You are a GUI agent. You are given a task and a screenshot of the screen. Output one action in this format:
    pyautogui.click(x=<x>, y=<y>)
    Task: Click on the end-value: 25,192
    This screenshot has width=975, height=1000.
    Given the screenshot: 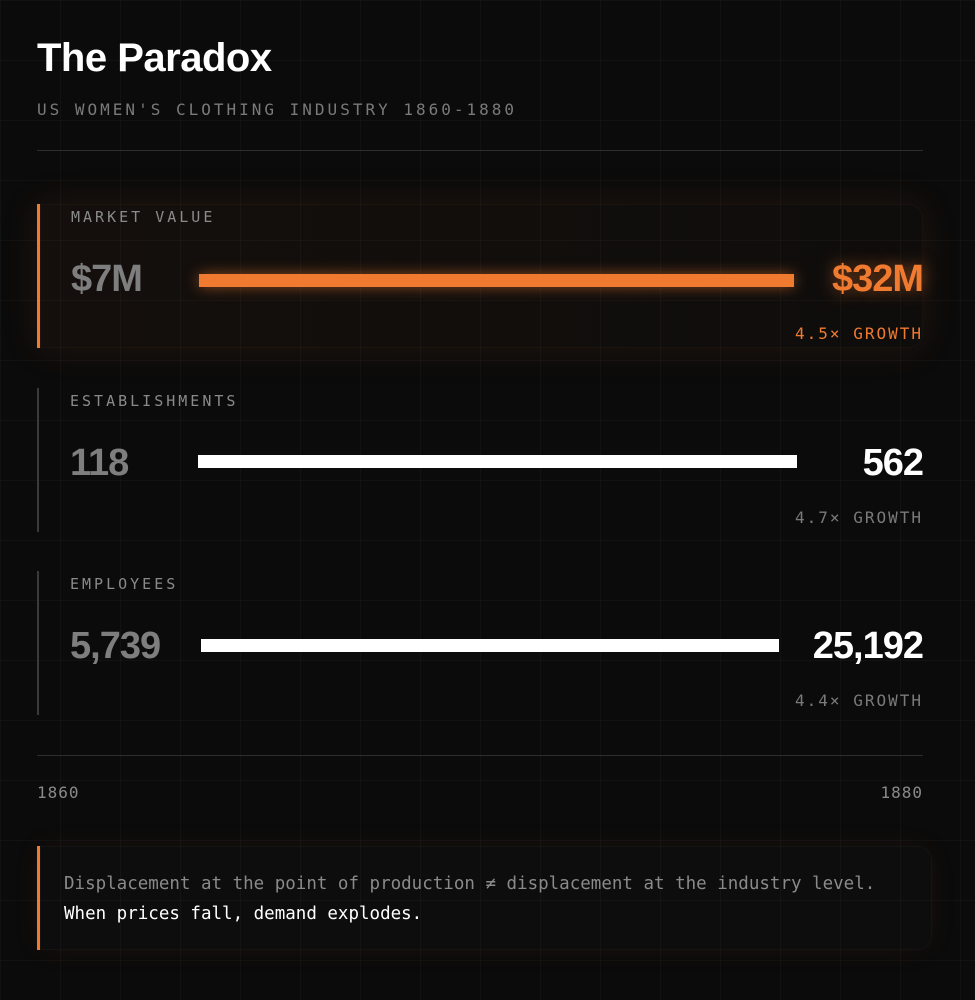 What is the action you would take?
    pyautogui.click(x=868, y=646)
    